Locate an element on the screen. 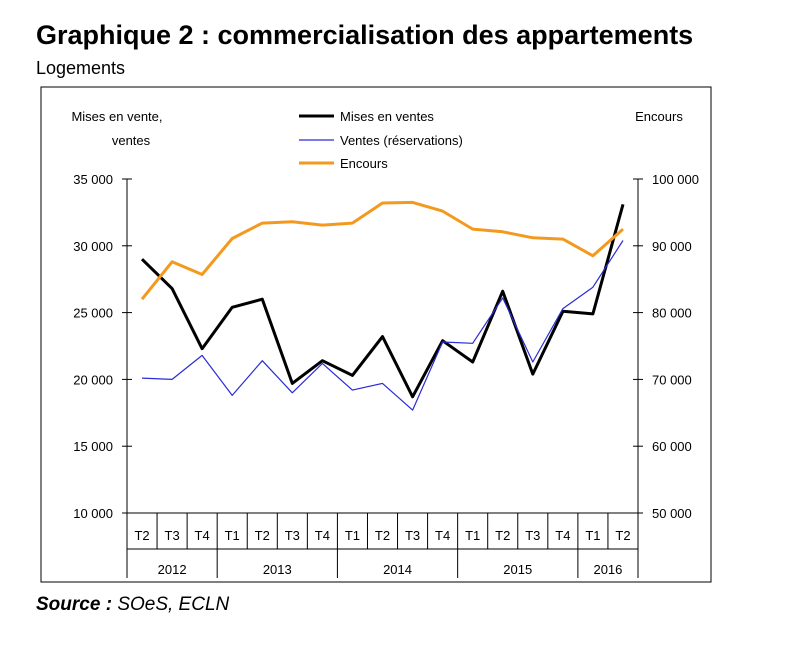 This screenshot has width=800, height=657. legend-label: Mises en ventes is located at coordinates (387, 116).